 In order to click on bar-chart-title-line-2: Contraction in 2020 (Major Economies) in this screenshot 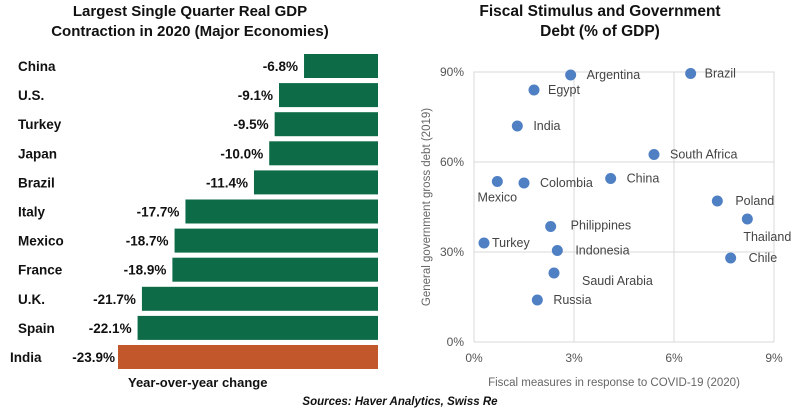, I will do `click(190, 31)`.